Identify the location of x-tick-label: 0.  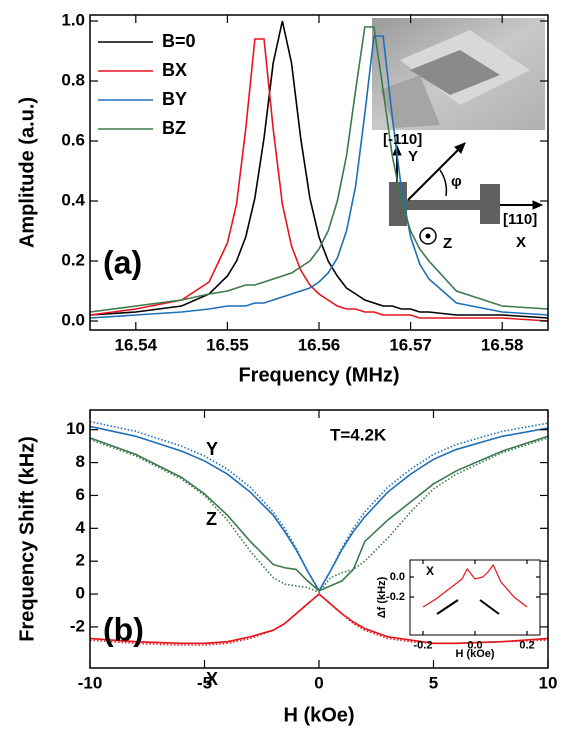
(318, 683).